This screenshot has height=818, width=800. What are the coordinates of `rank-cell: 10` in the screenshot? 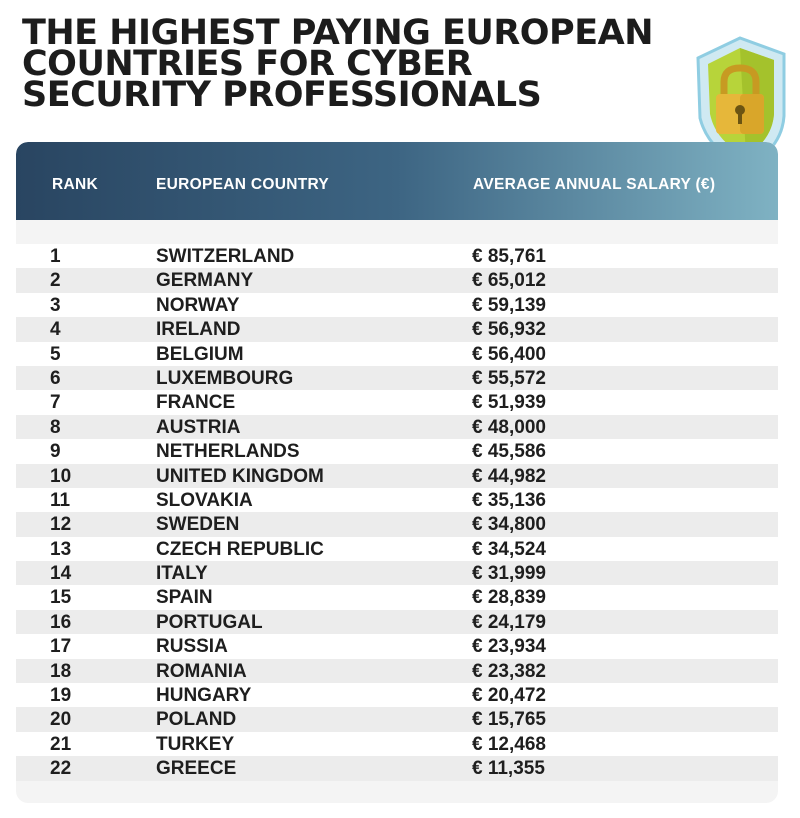 It's located at (61, 476).